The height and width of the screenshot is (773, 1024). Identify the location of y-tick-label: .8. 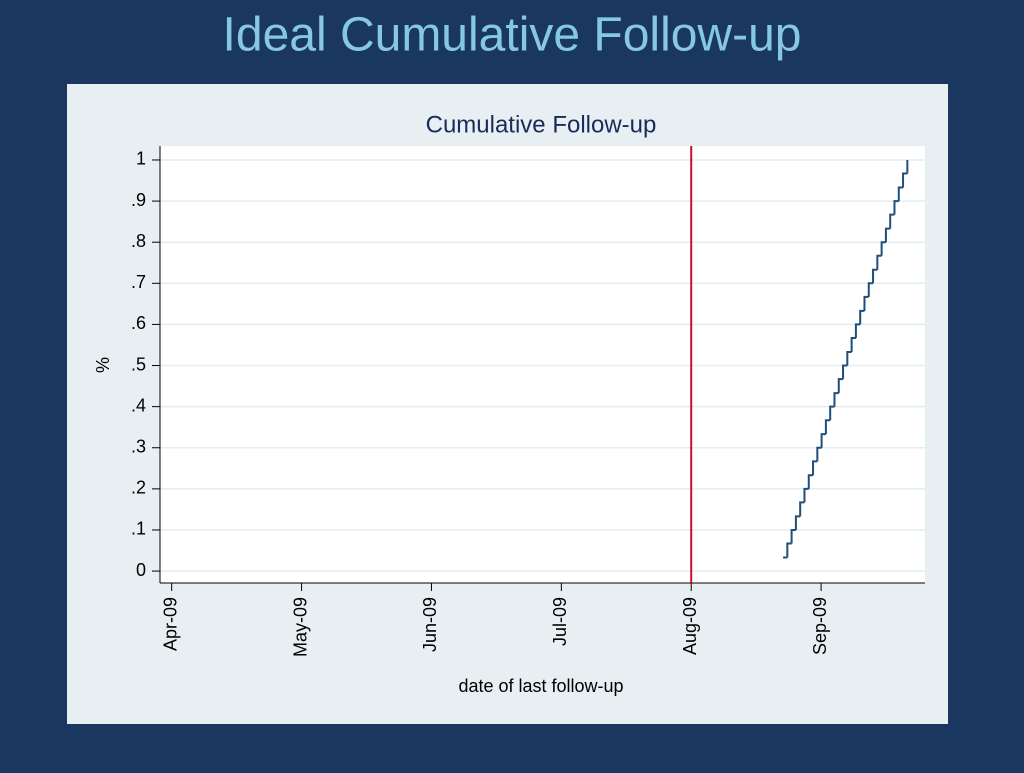
(138, 241).